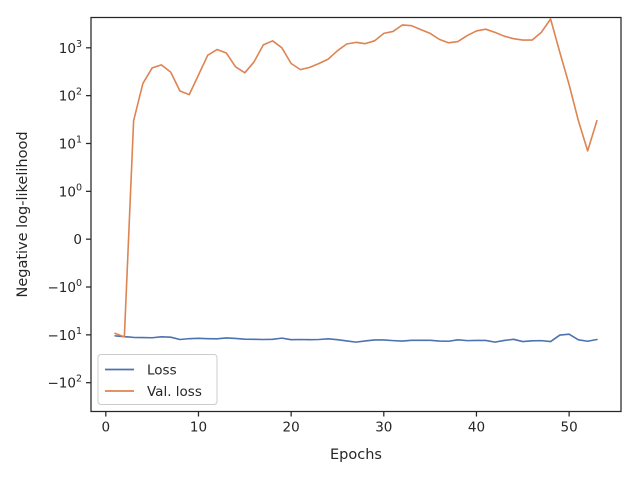  What do you see at coordinates (64, 335) in the screenshot?
I see `y-tick-label: −101` at bounding box center [64, 335].